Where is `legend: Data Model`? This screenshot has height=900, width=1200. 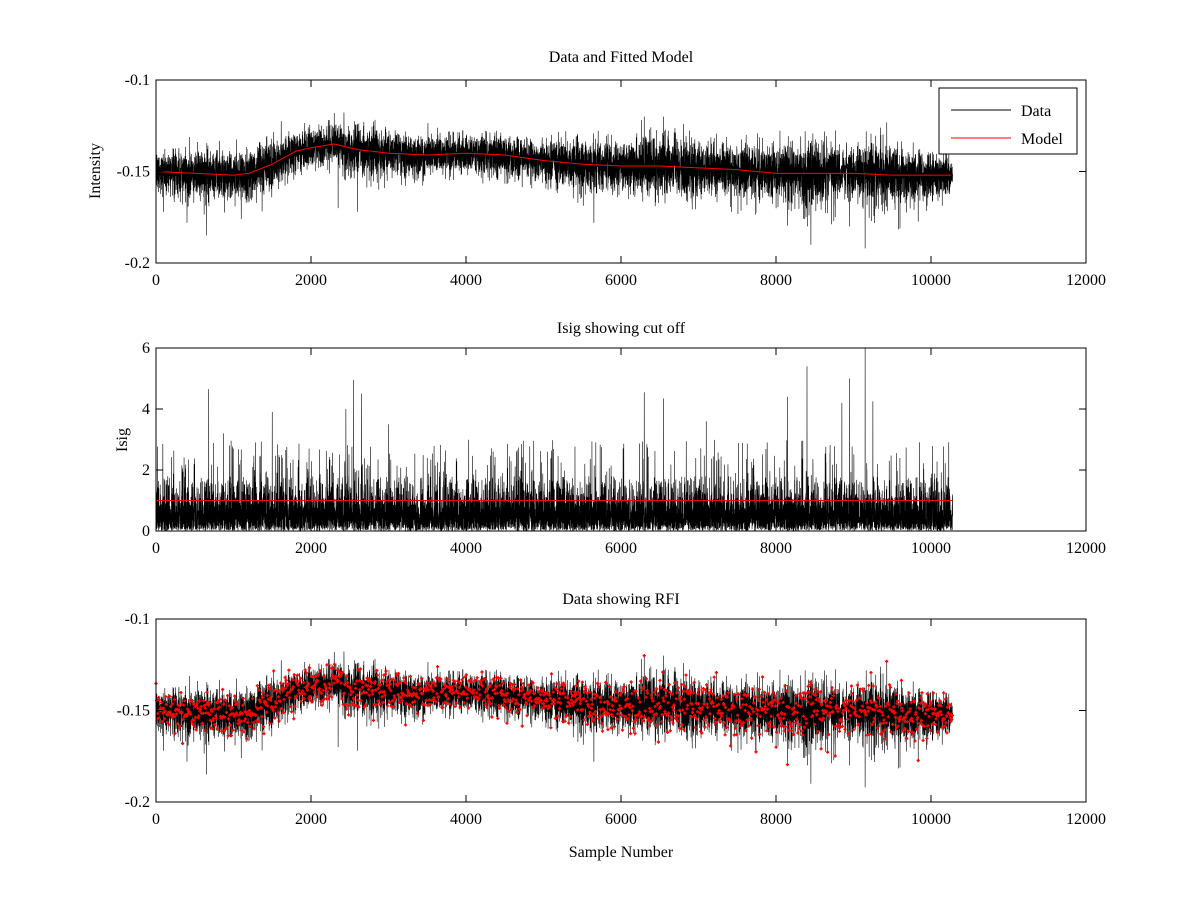 legend: Data Model is located at coordinates (1008, 121).